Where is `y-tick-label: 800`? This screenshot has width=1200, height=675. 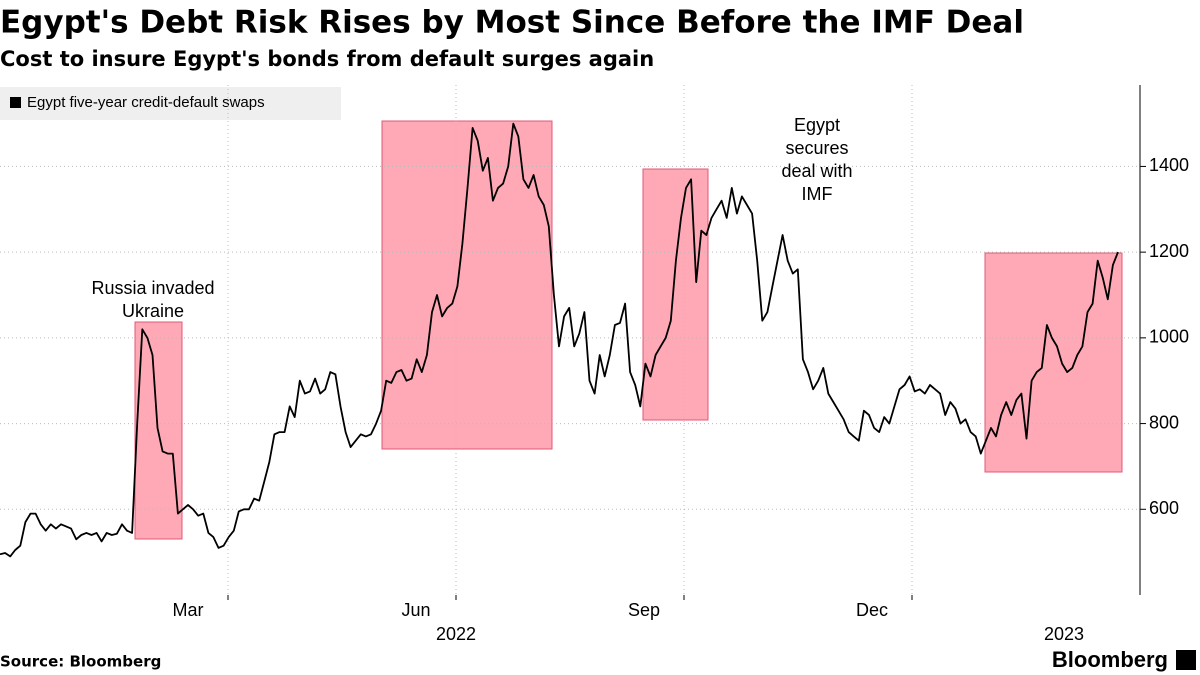 y-tick-label: 800 is located at coordinates (1164, 422).